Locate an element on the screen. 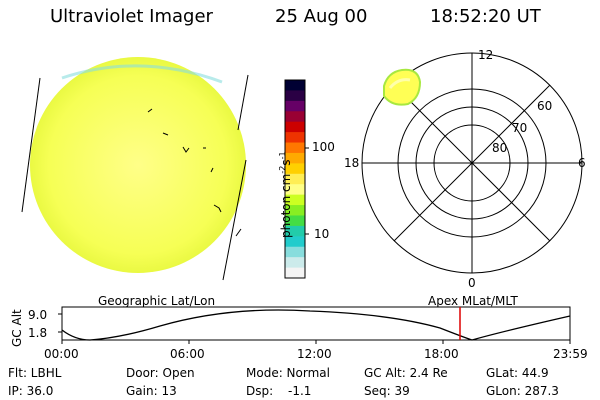  polar-label-6: 6 is located at coordinates (582, 163).